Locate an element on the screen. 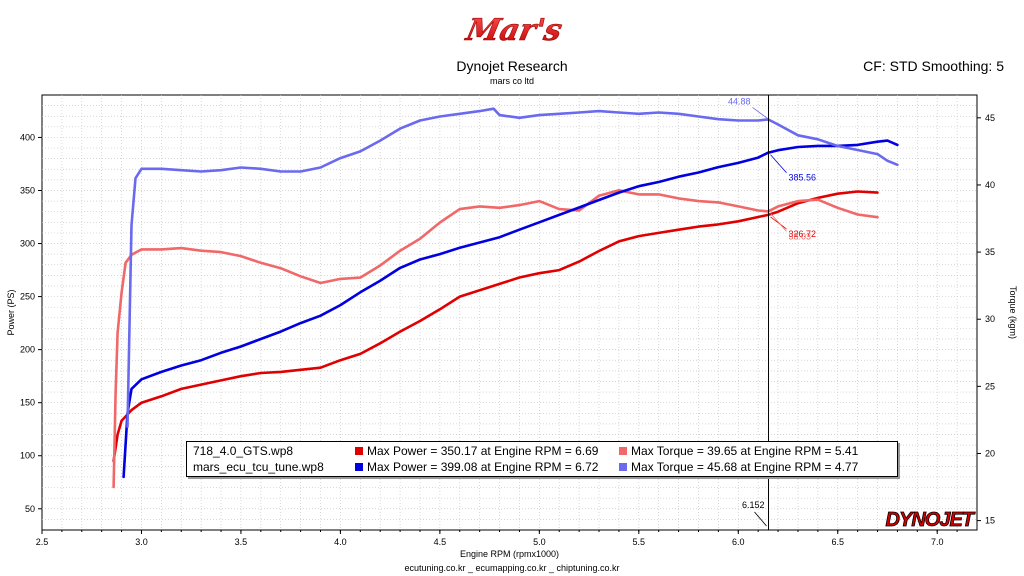 This screenshot has height=576, width=1024. x-tick-label: 3.0 is located at coordinates (141, 542).